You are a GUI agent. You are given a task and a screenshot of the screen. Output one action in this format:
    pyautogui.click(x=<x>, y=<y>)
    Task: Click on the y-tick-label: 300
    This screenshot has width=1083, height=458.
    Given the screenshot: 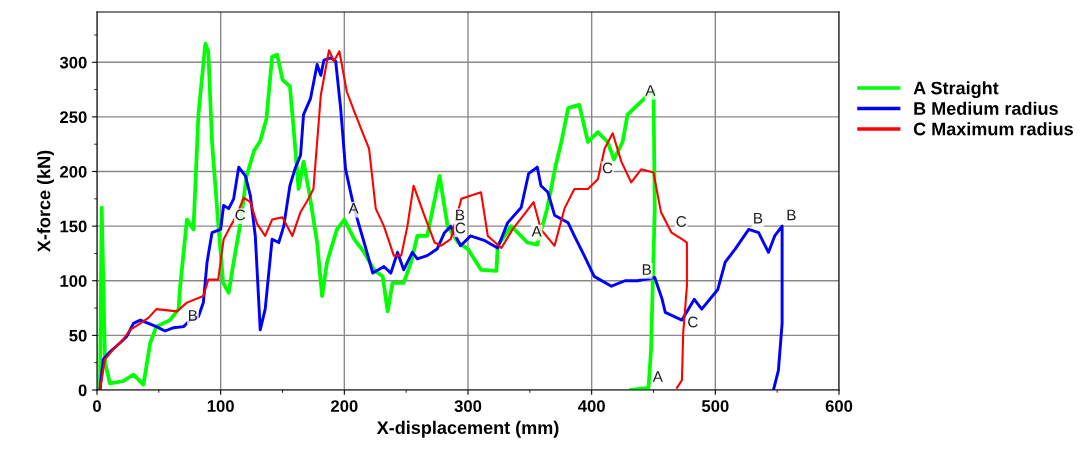 What is the action you would take?
    pyautogui.click(x=73, y=62)
    